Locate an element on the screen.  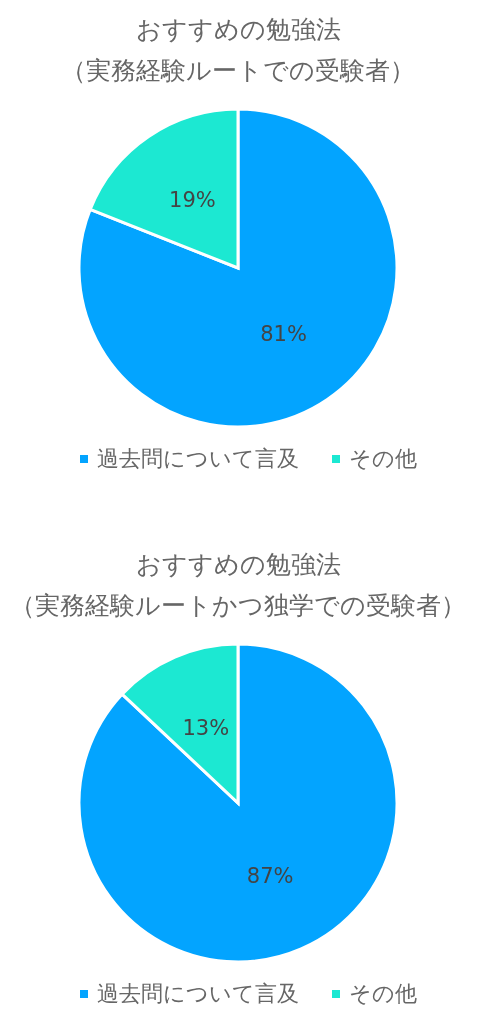
data-label: 13% is located at coordinates (206, 727).